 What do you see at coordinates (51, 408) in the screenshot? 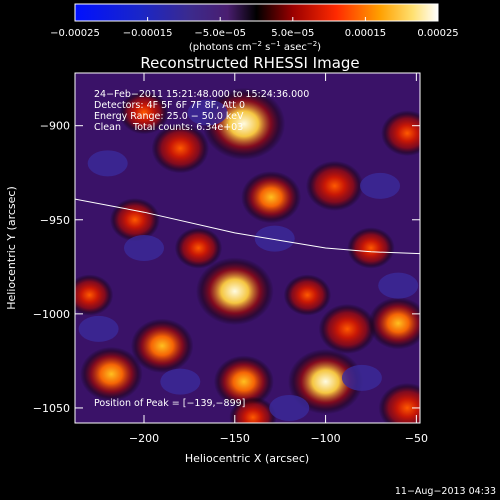
I see `y-tick-label: −1050` at bounding box center [51, 408].